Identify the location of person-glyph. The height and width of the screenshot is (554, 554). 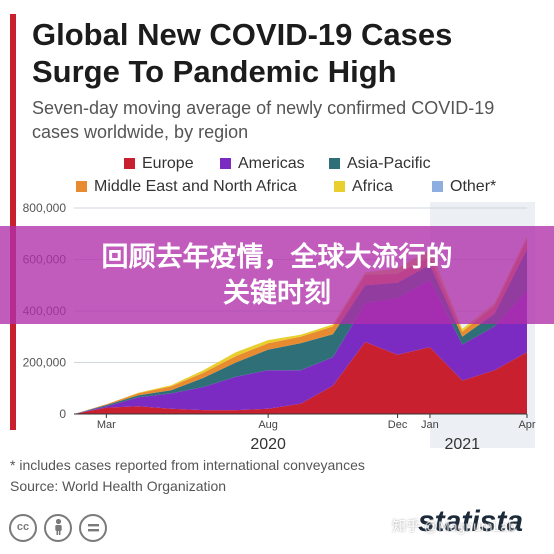
(58, 526).